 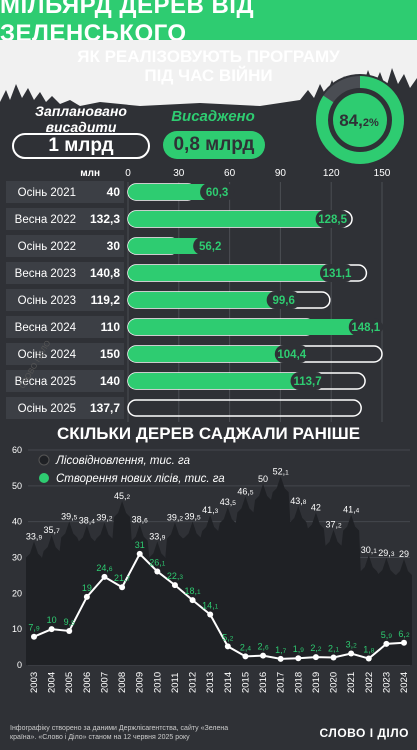 What do you see at coordinates (210, 510) in the screenshot?
I see `reforestation-value-label: 41,3` at bounding box center [210, 510].